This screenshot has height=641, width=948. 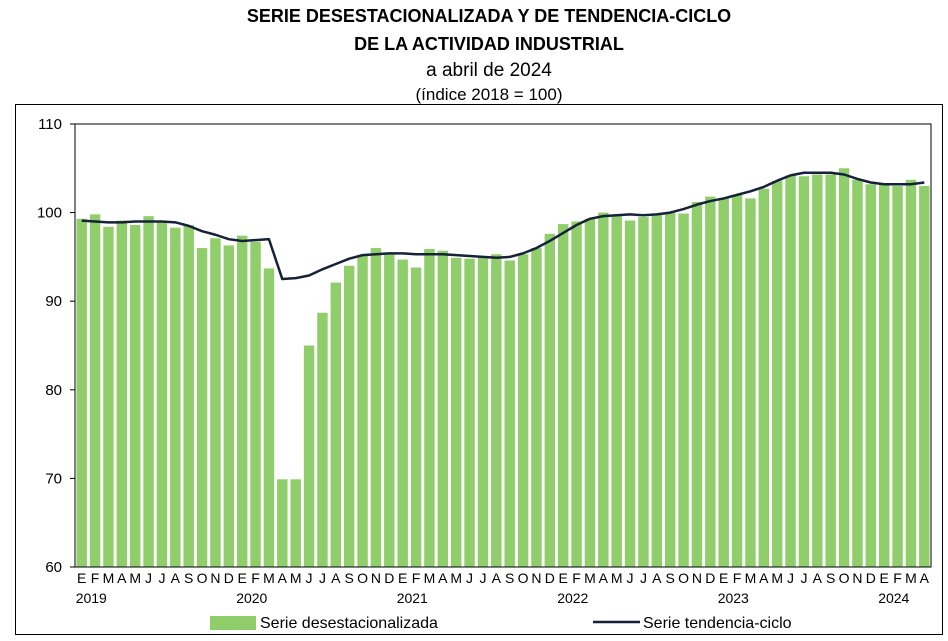 What do you see at coordinates (717, 623) in the screenshot?
I see `legend-line-label: Serie tendencia-ciclo` at bounding box center [717, 623].